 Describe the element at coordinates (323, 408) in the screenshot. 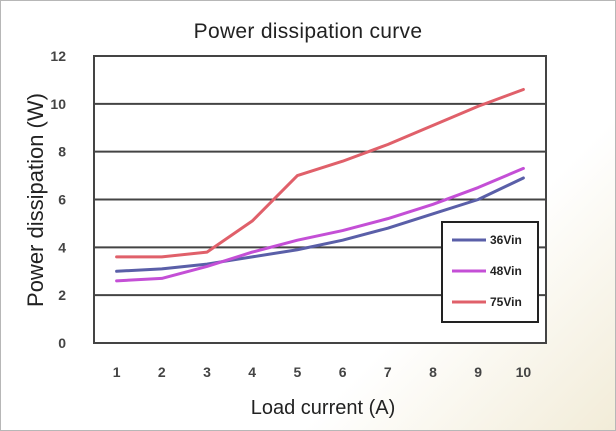

I see `x-axis-label: Load current (A)` at that location.